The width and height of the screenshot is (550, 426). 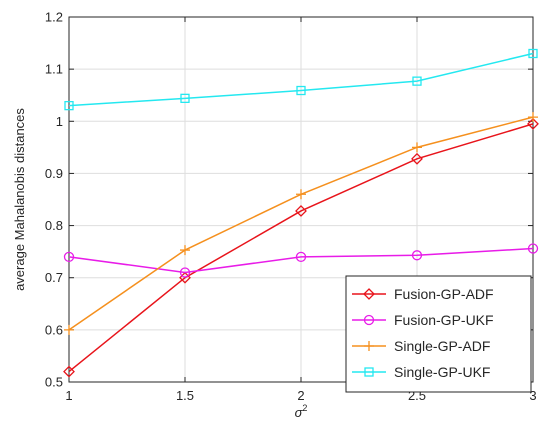 What do you see at coordinates (68, 395) in the screenshot?
I see `x-tick-label: 1` at bounding box center [68, 395].